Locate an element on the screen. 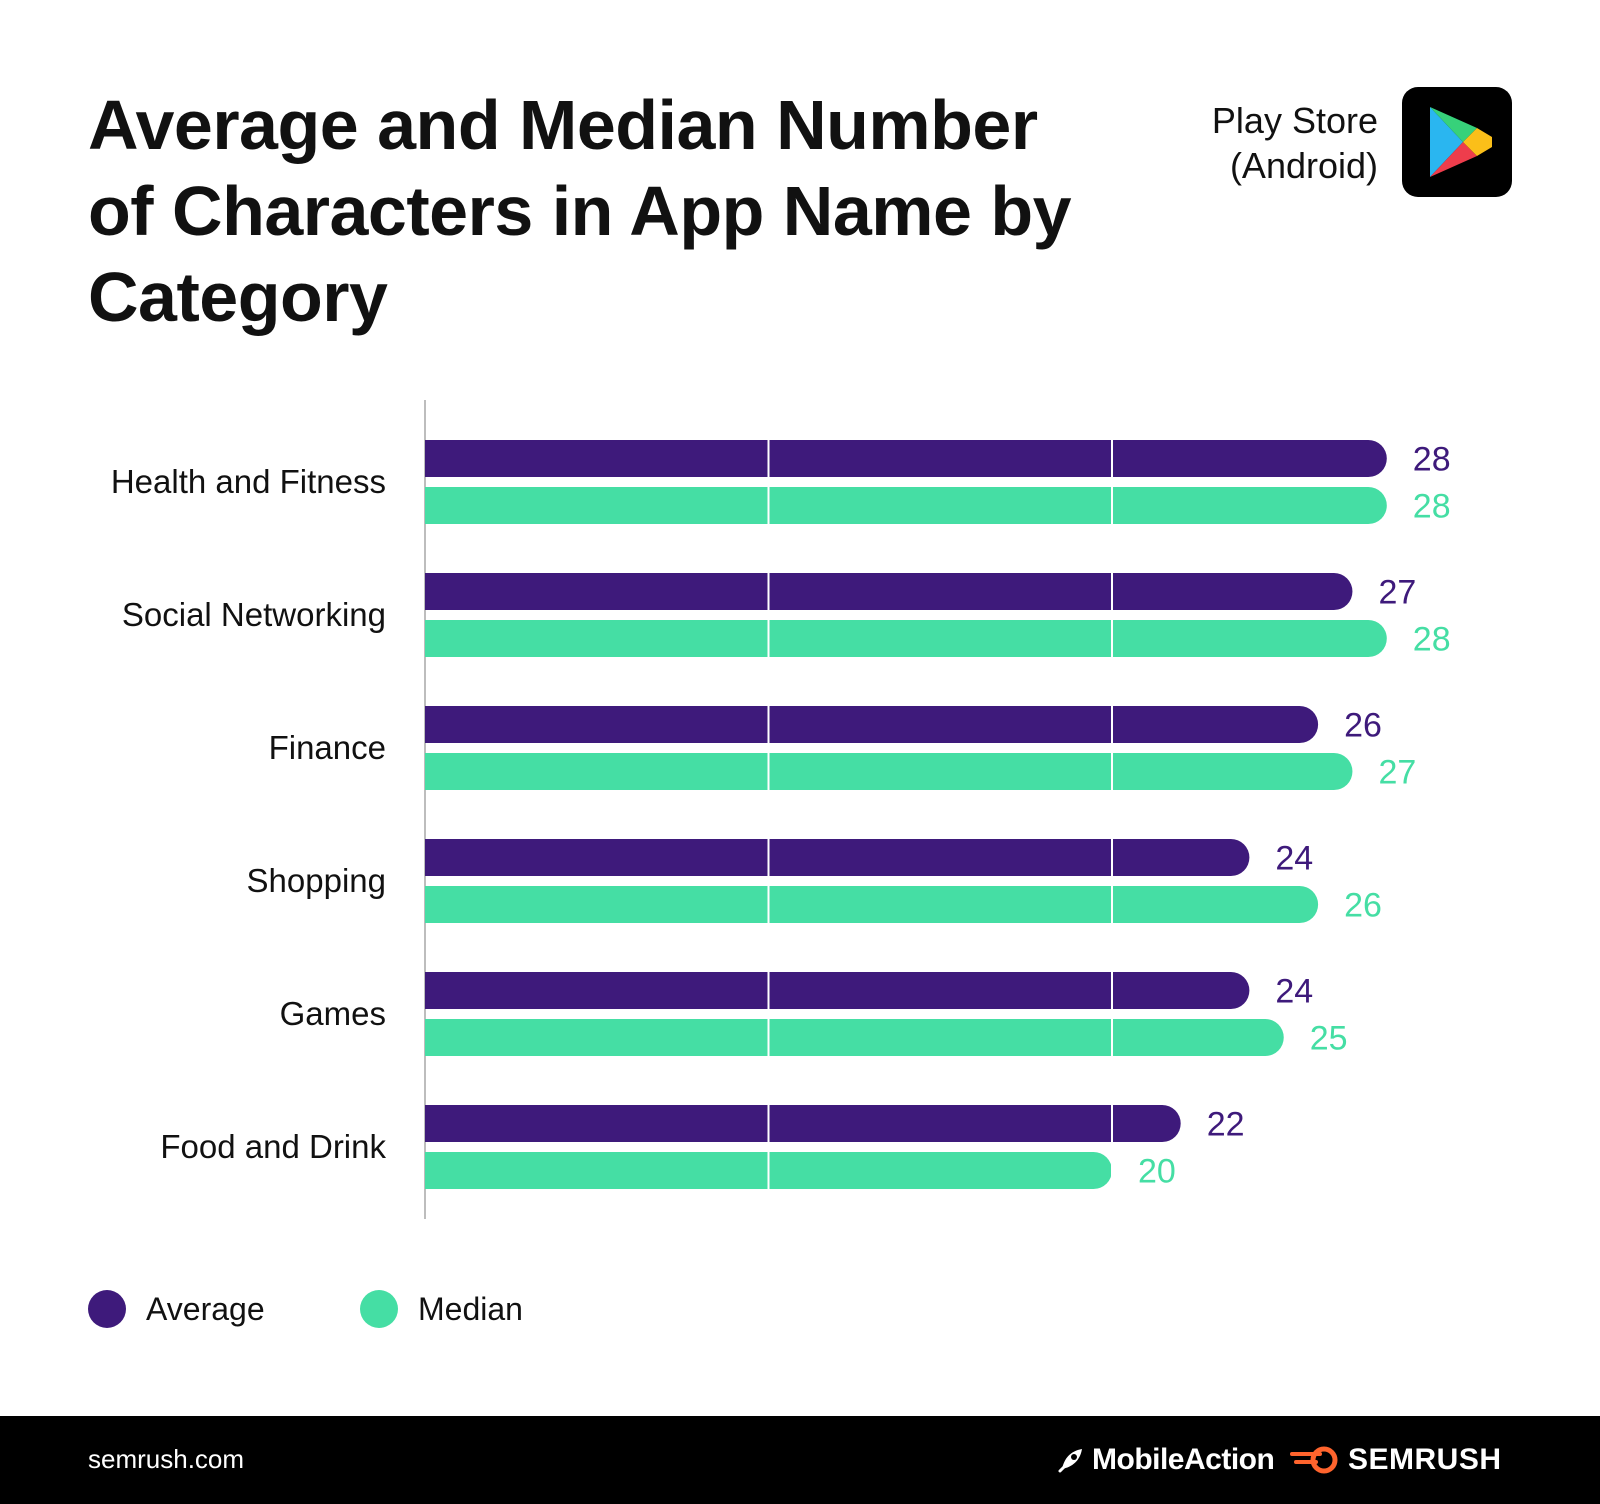  legend-average-swatch is located at coordinates (107, 1309).